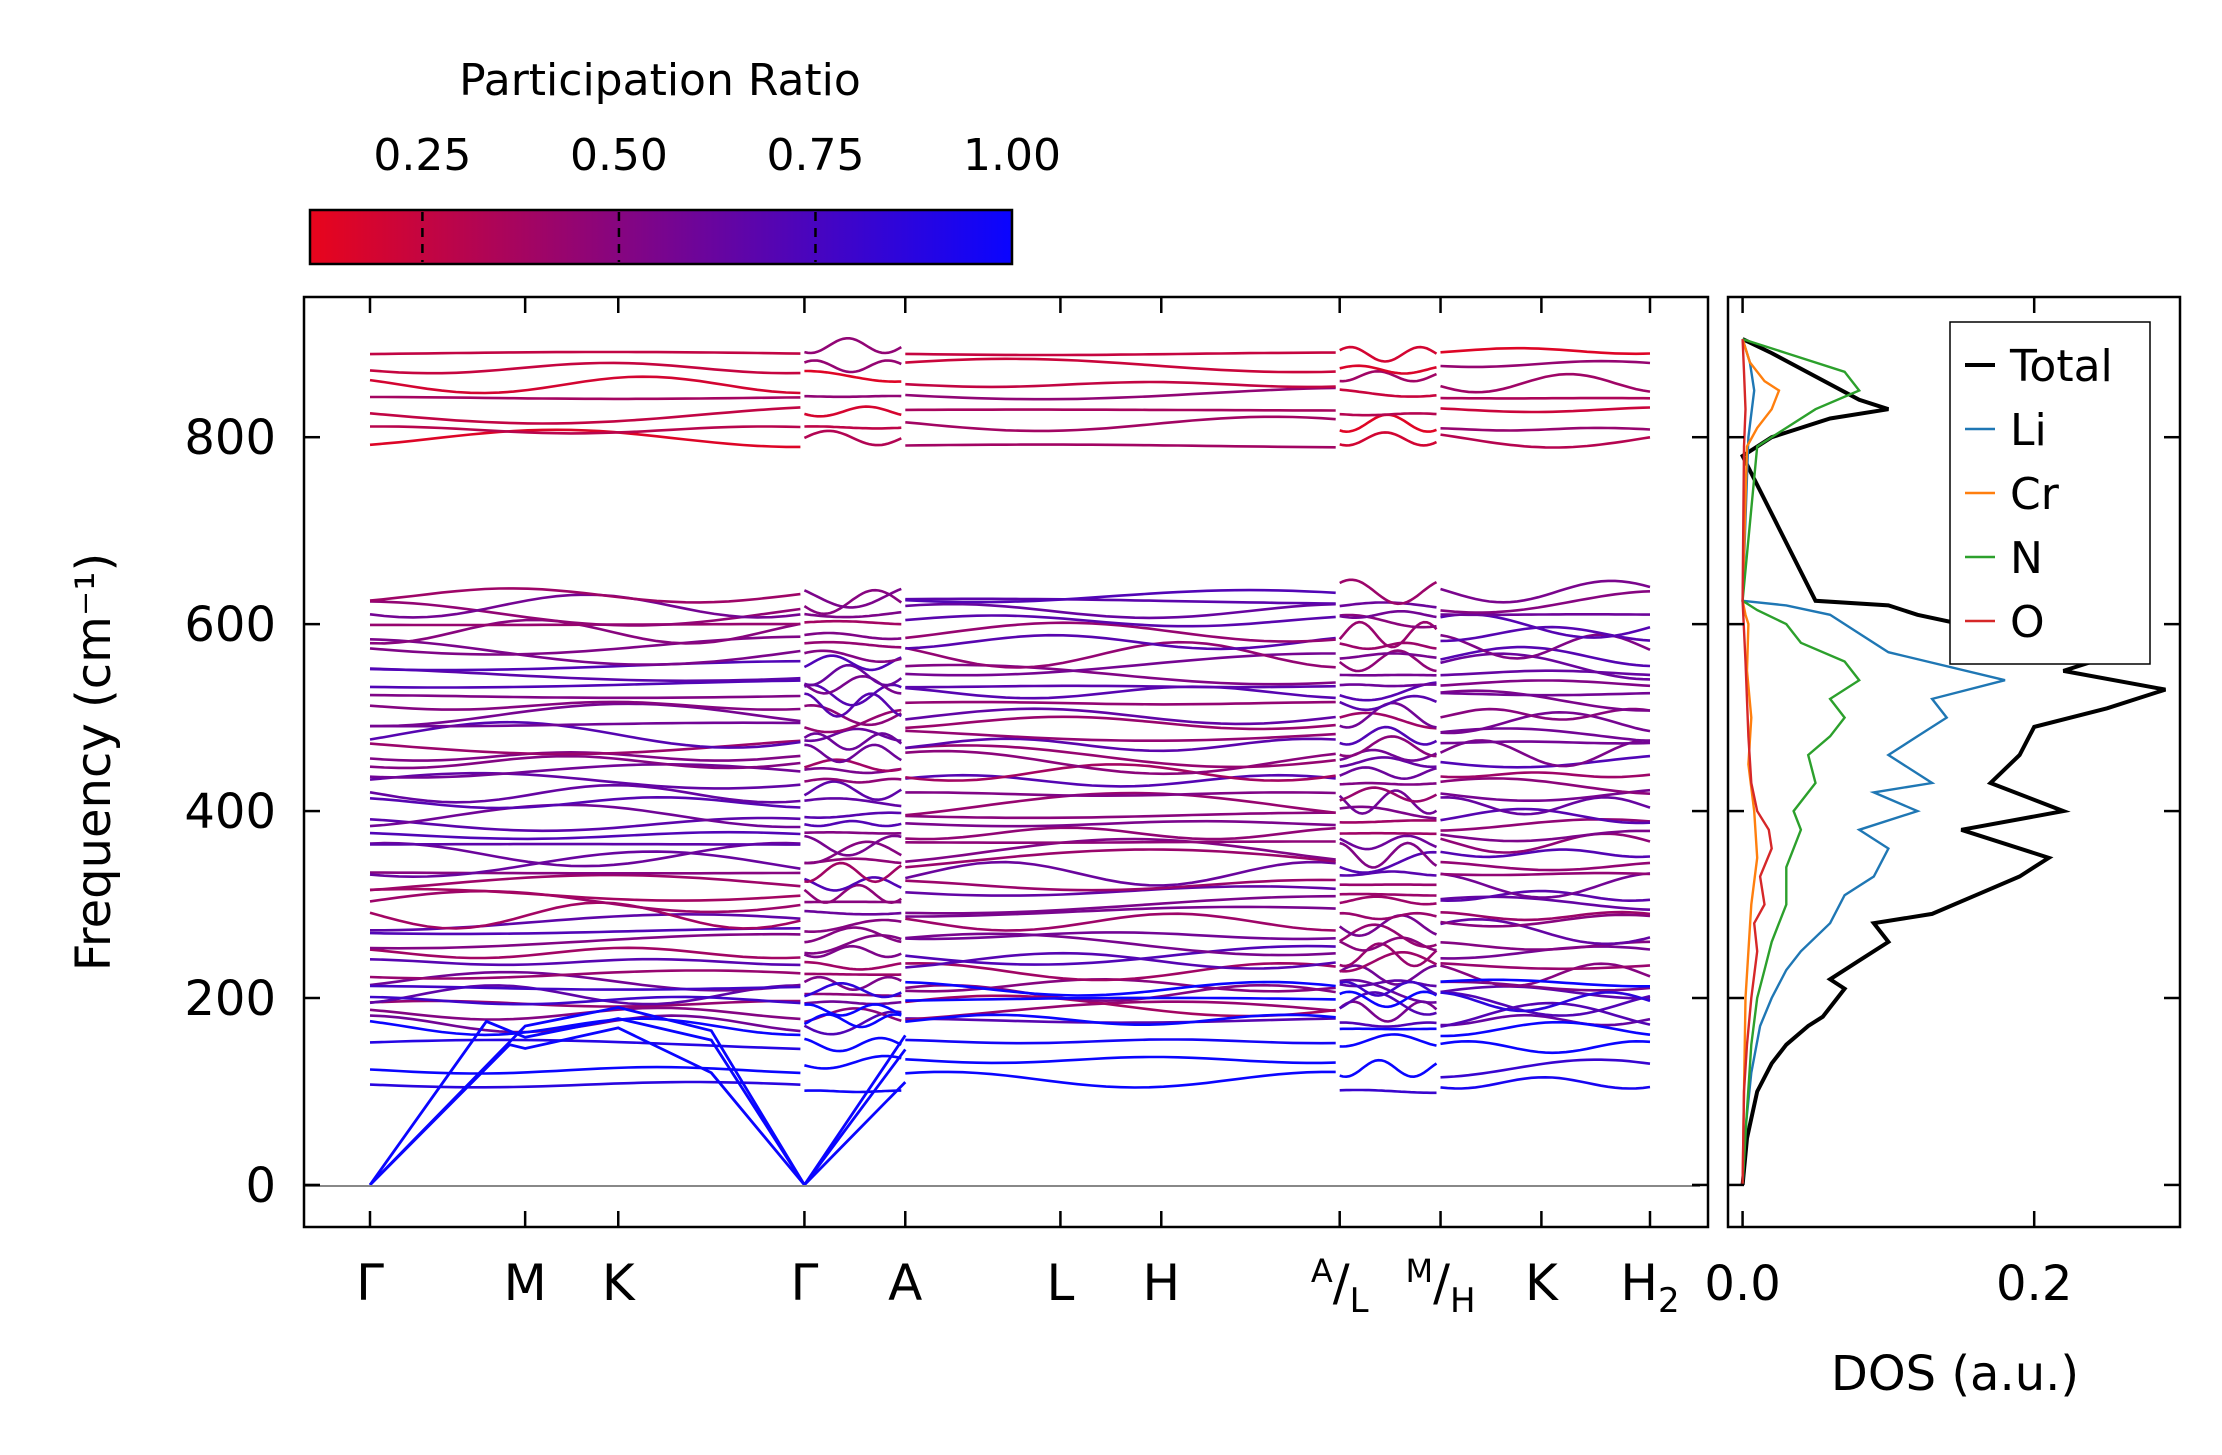 This screenshot has height=1455, width=2222. I want to click on dos-legend: Total Li Cr NO, so click(2050, 493).